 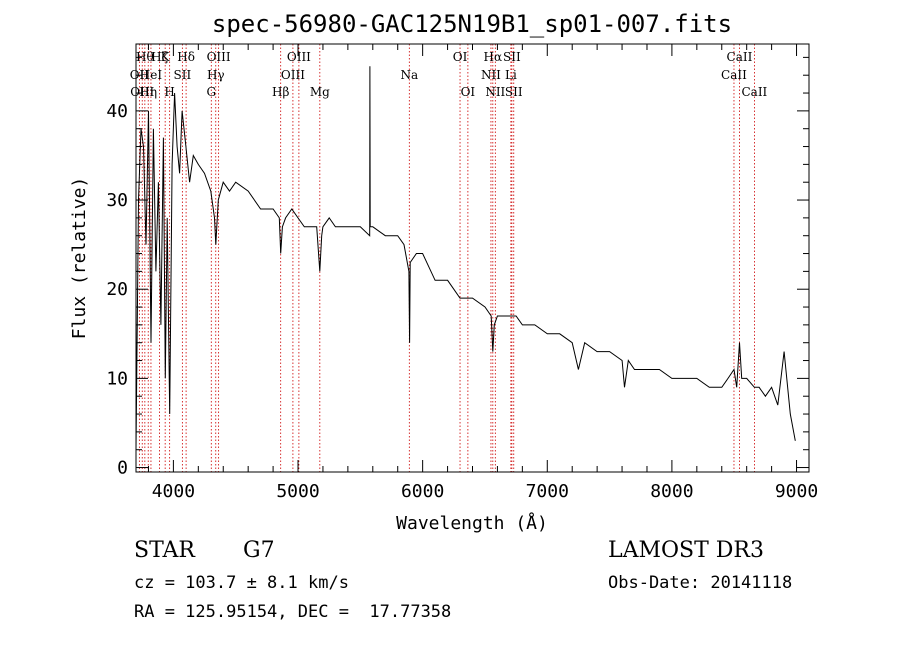 I want to click on x-tick-label: 8000, so click(x=671, y=491).